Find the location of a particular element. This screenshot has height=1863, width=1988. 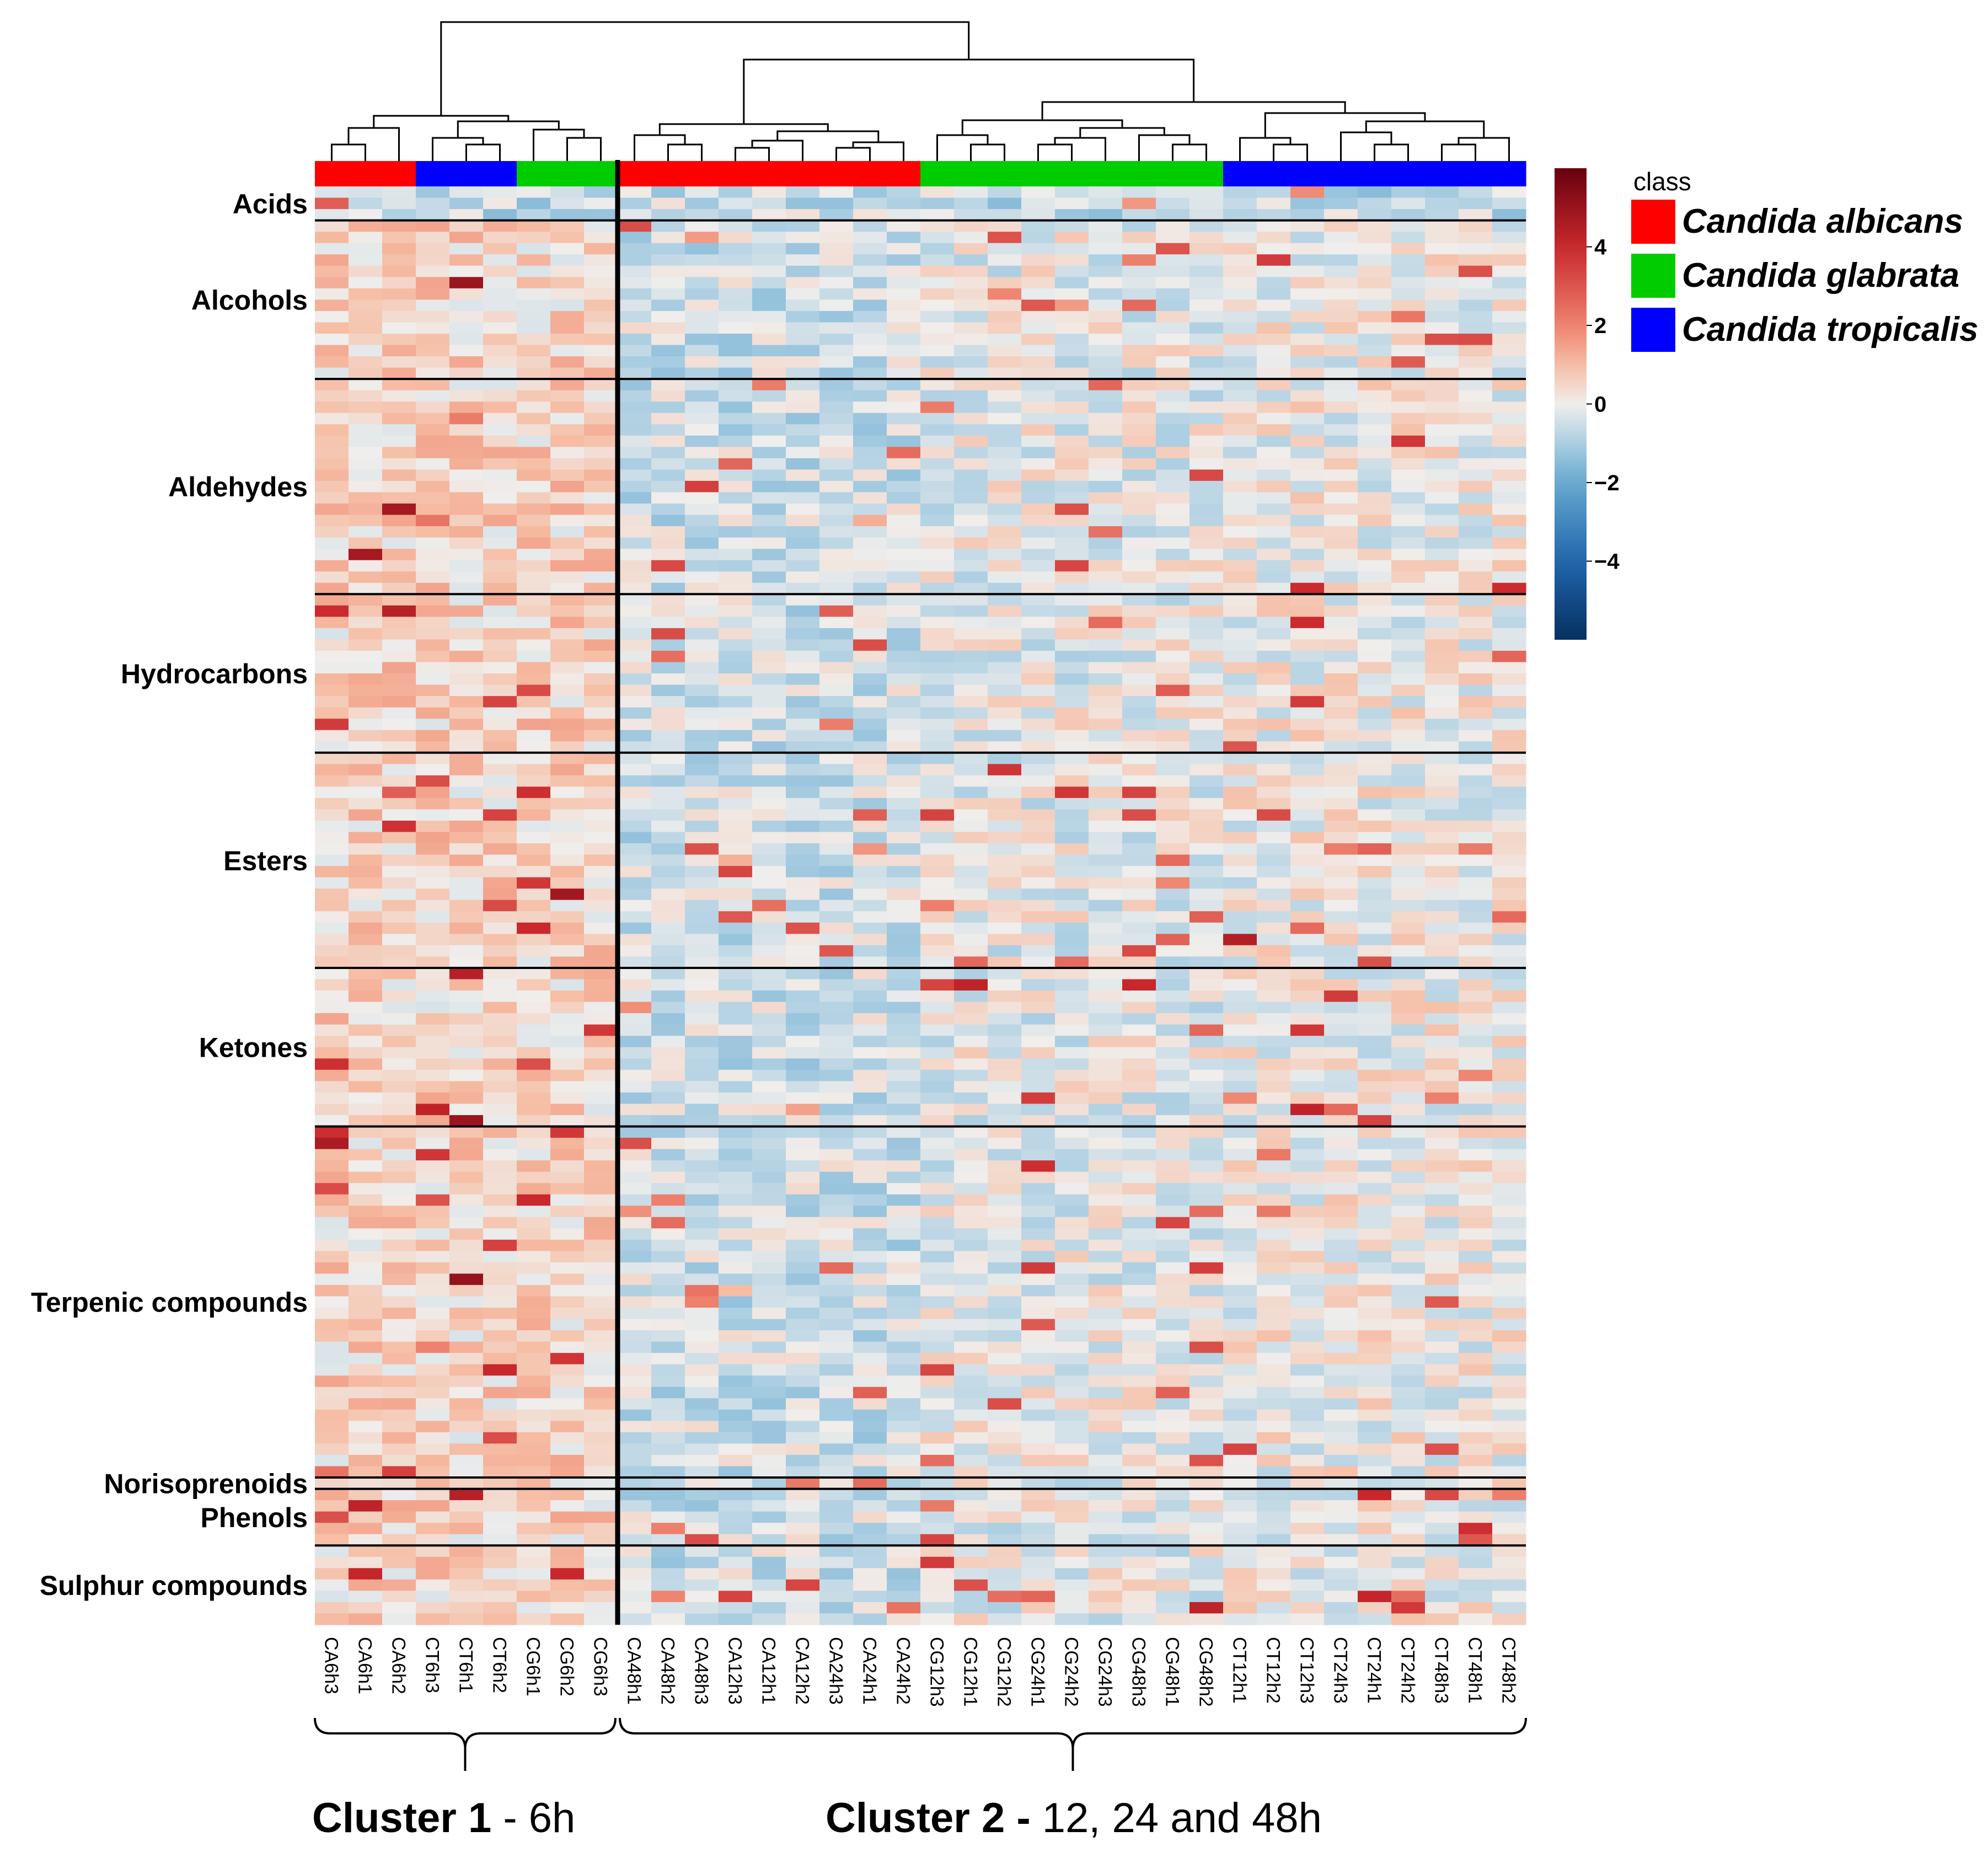

column-label: CA6h2 is located at coordinates (398, 1665).